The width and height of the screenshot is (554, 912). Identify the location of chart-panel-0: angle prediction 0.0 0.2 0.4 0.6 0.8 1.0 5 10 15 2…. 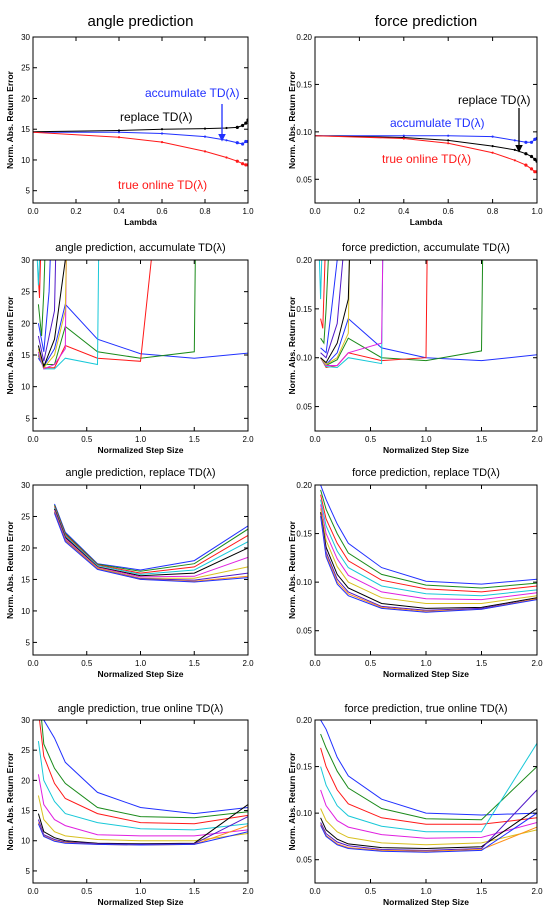
(129, 120).